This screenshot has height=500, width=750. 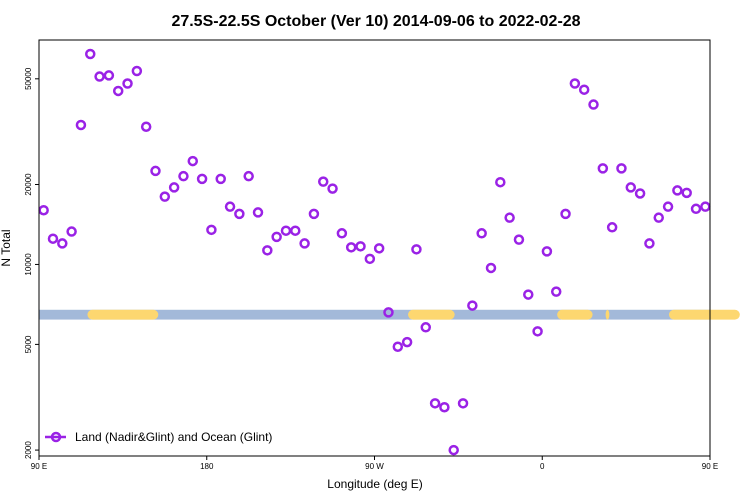 What do you see at coordinates (28, 450) in the screenshot?
I see `y-tick-label: 2000` at bounding box center [28, 450].